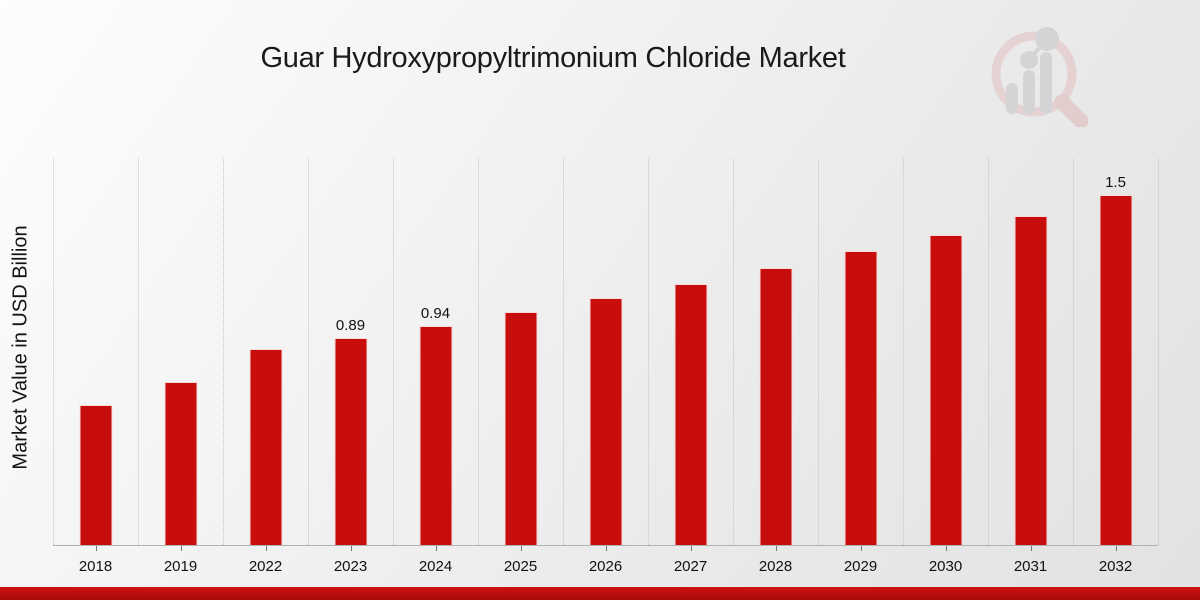 The width and height of the screenshot is (1200, 600). I want to click on category-slot: 2031, so click(1030, 366).